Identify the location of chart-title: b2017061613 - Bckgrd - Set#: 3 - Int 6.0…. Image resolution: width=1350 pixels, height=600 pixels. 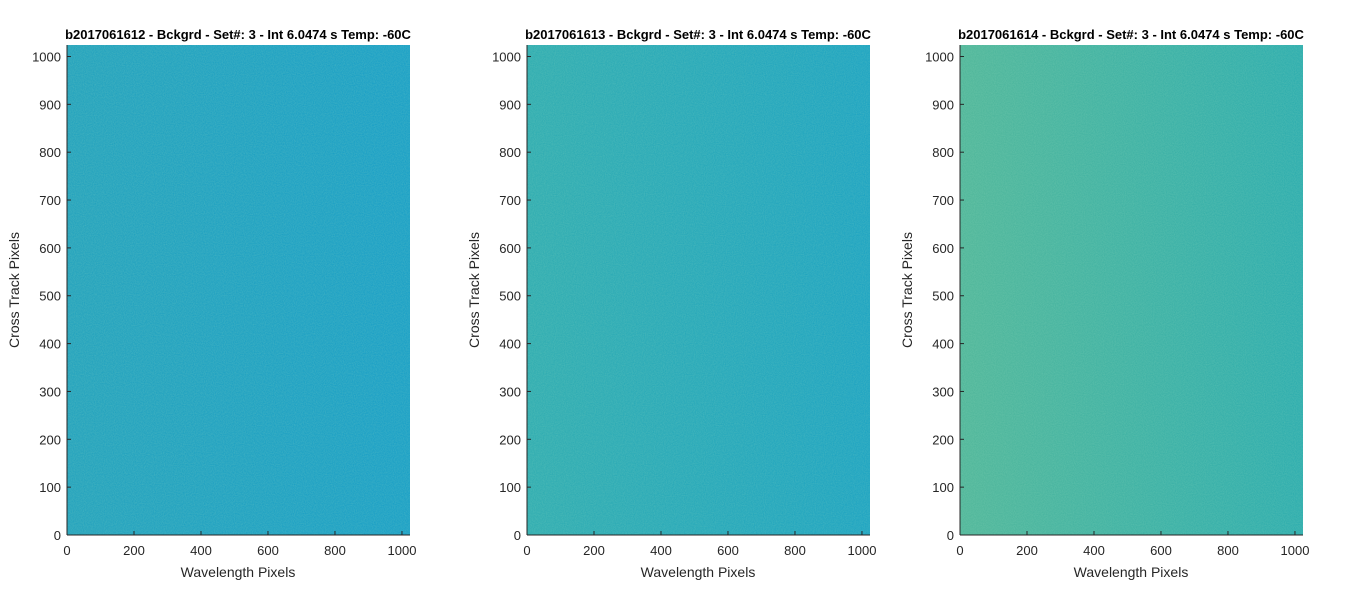
(698, 34).